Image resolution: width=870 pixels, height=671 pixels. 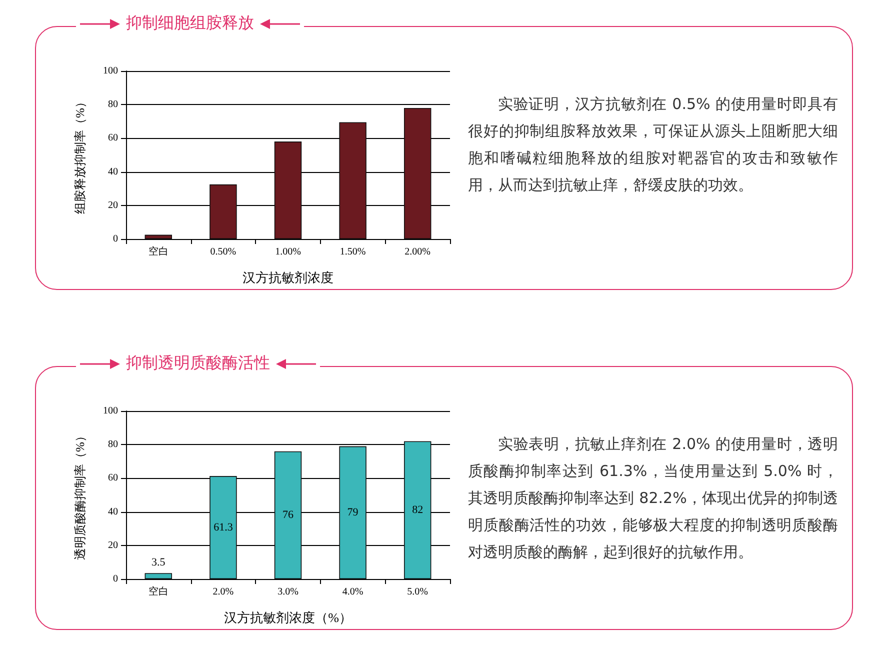 I want to click on data-label: 79, so click(x=353, y=512).